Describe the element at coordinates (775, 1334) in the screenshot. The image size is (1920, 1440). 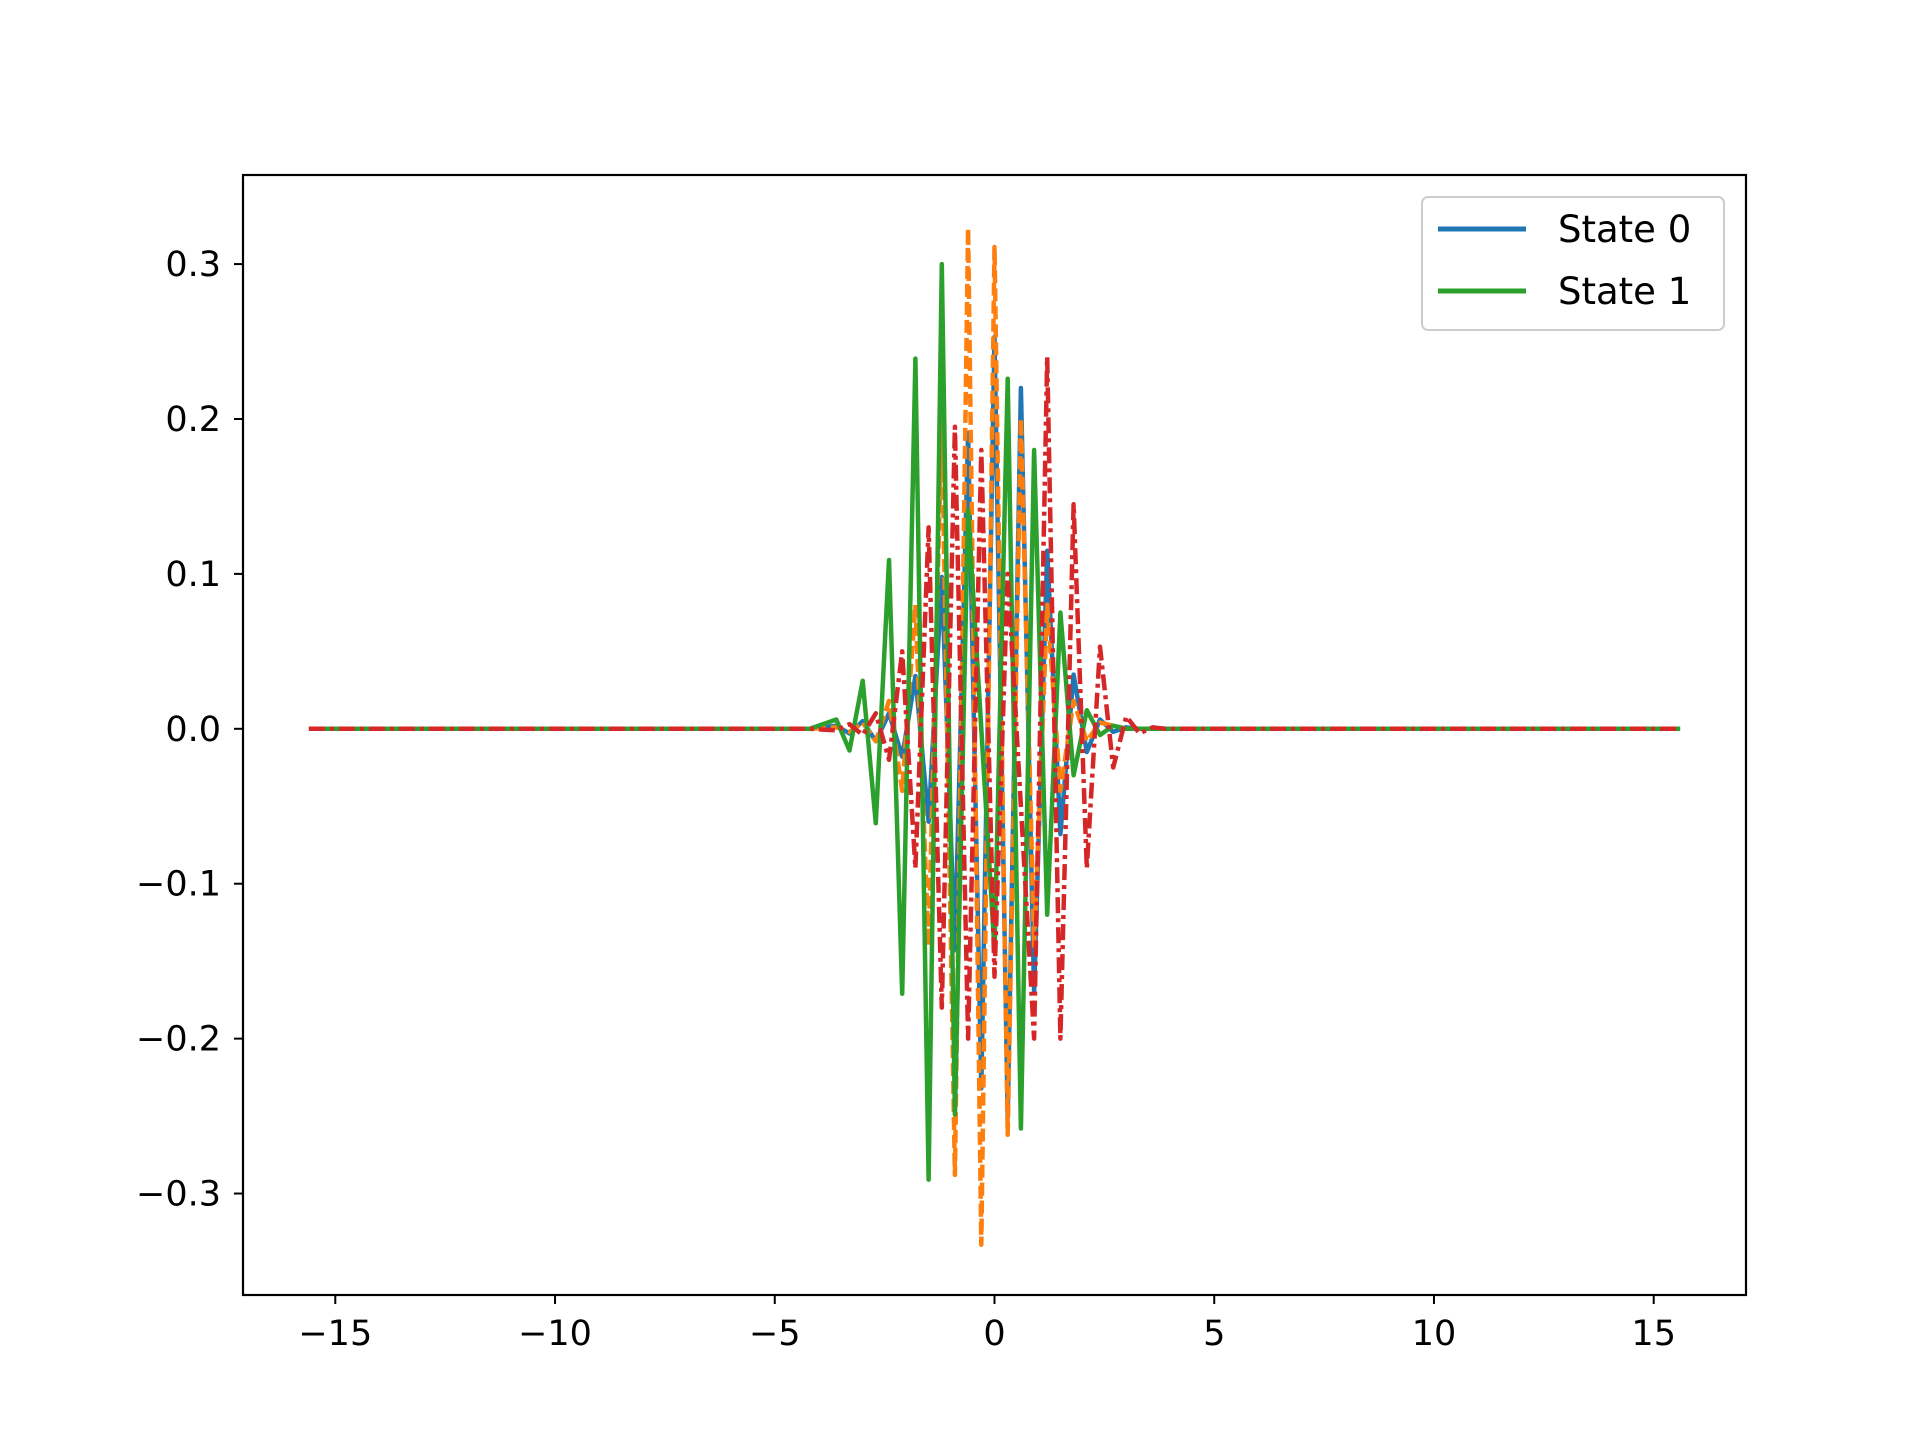
I see `x-tick-label: −5` at that location.